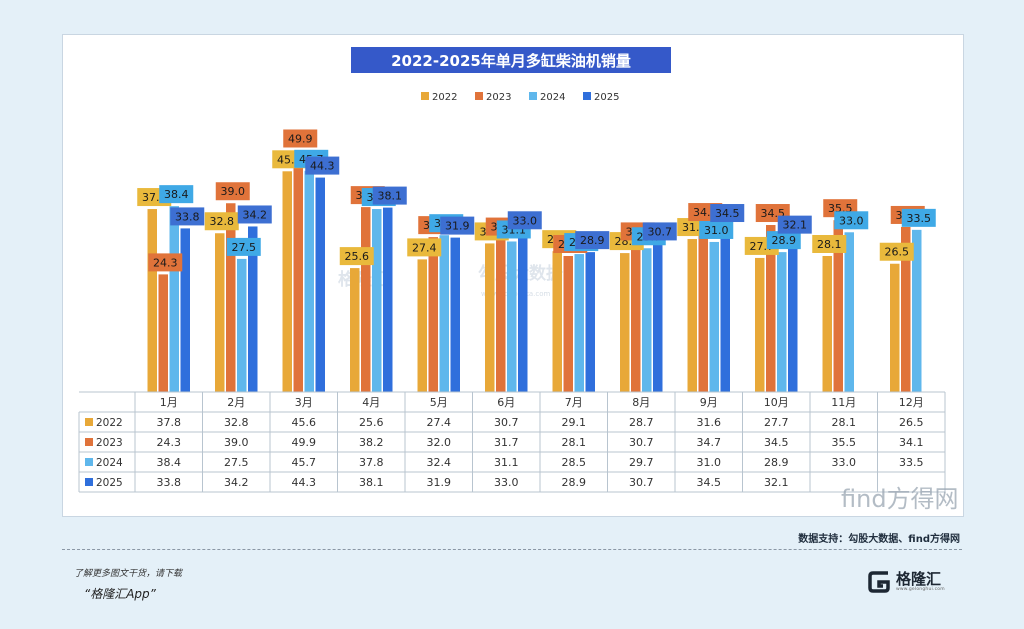 The height and width of the screenshot is (629, 1024). I want to click on x-tick-label: 1月, so click(169, 402).